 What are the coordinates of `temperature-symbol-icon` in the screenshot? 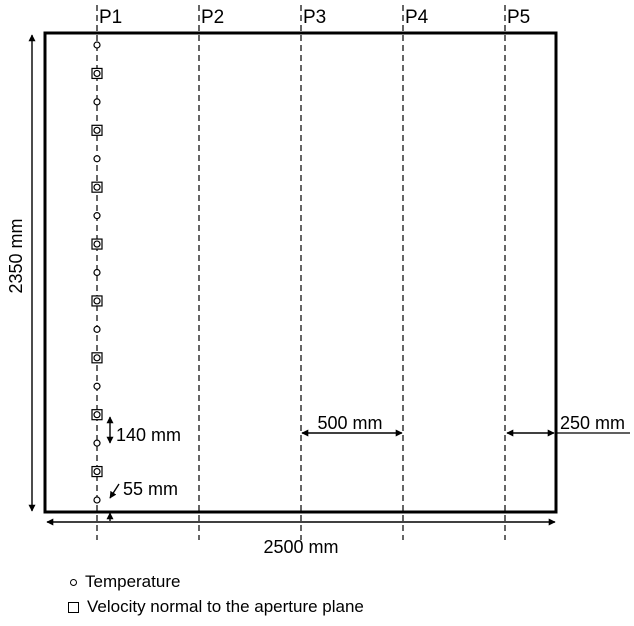 It's located at (73, 582).